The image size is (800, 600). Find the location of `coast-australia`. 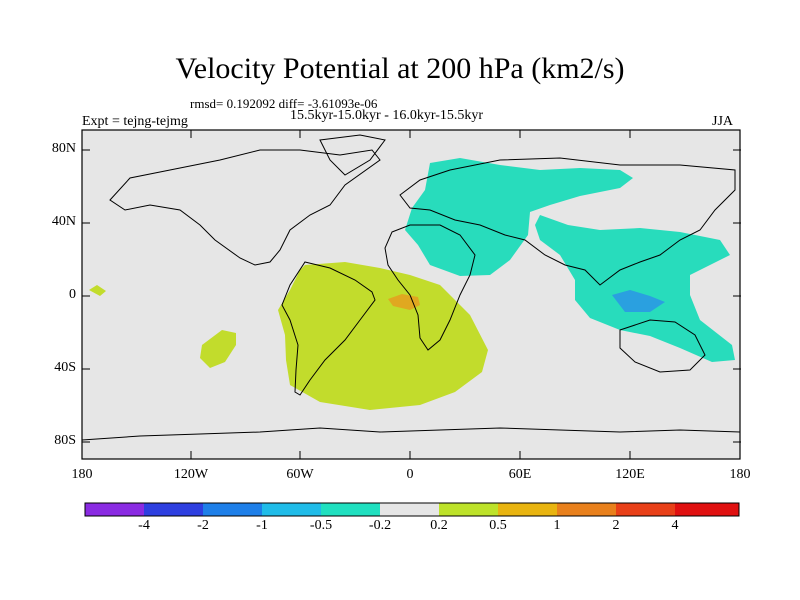

coast-australia is located at coordinates (662, 346).